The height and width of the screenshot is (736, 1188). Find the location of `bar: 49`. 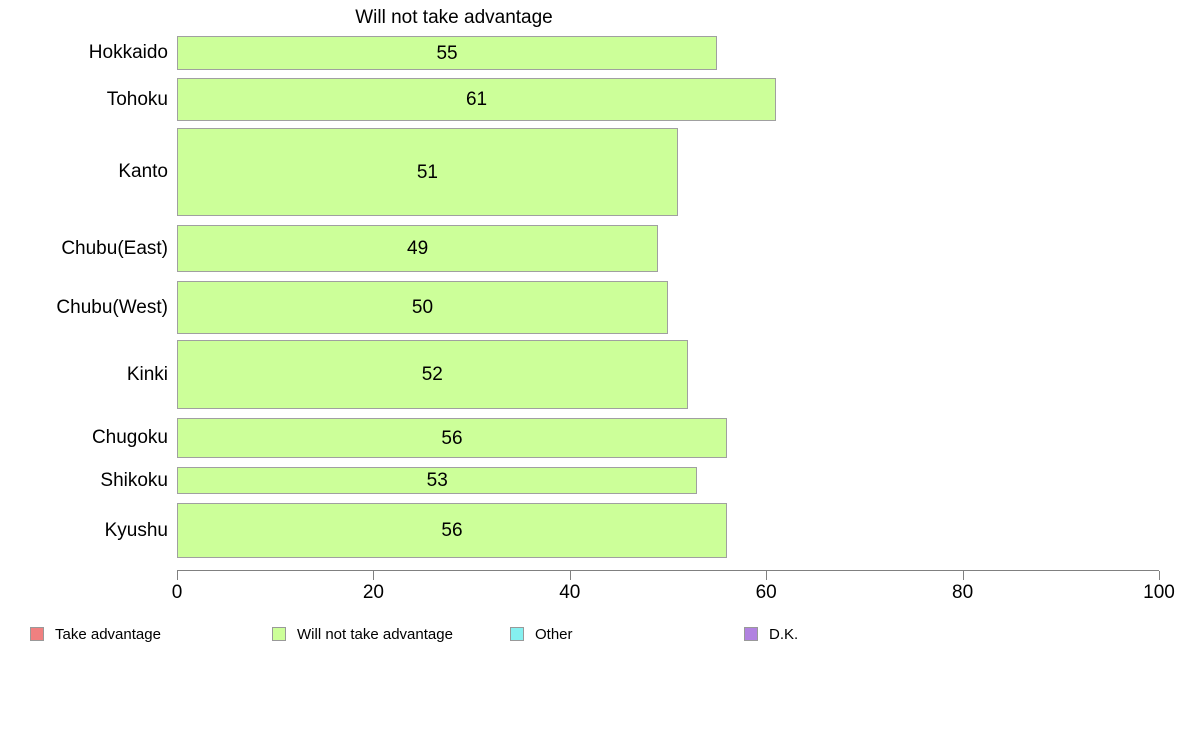

bar: 49 is located at coordinates (418, 248).